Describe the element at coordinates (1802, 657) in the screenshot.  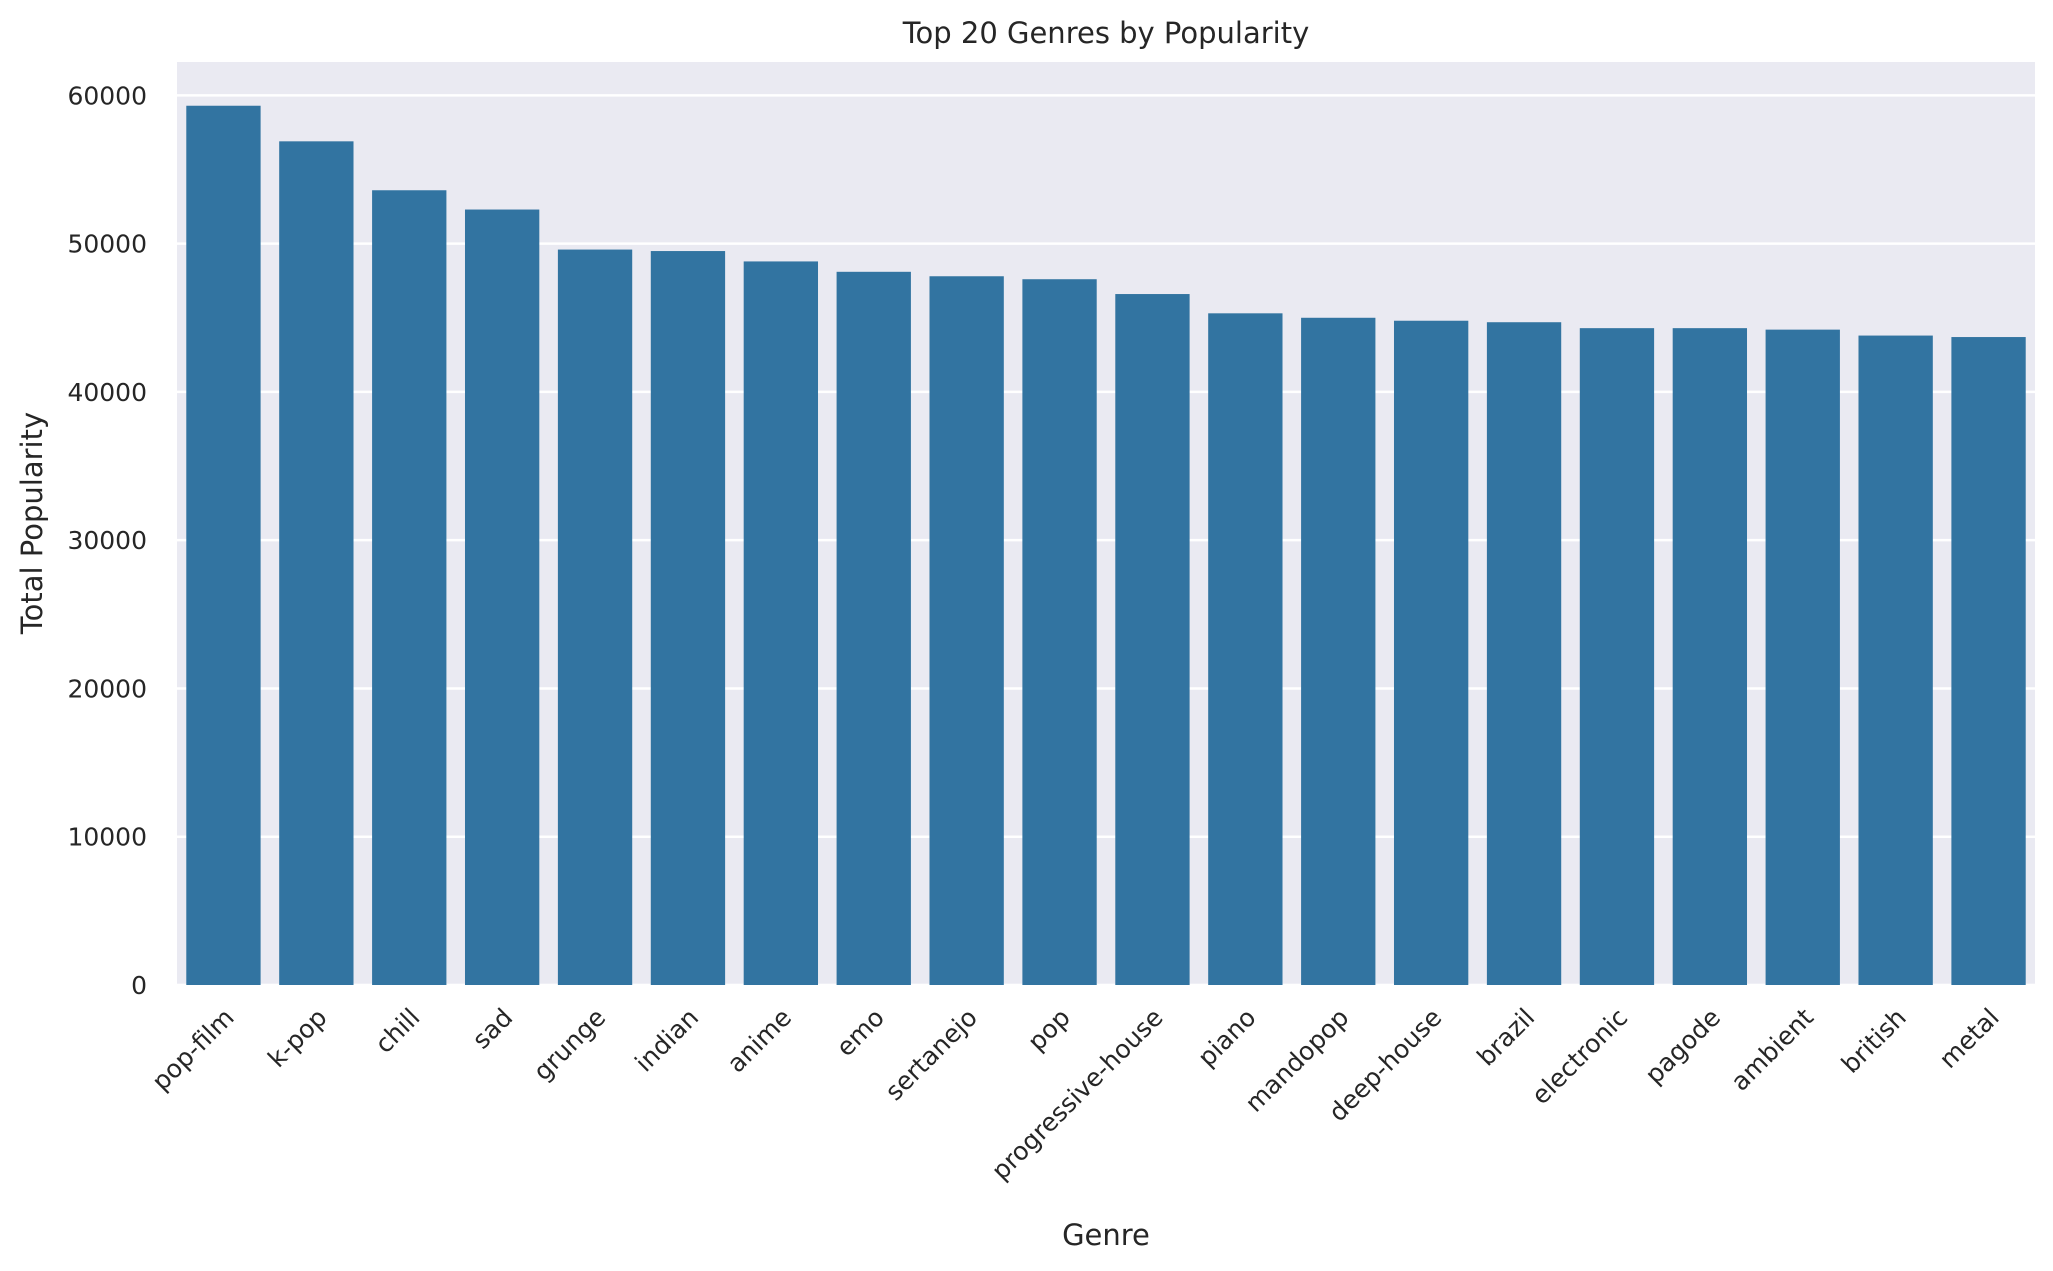
I see `bar-ambient` at that location.